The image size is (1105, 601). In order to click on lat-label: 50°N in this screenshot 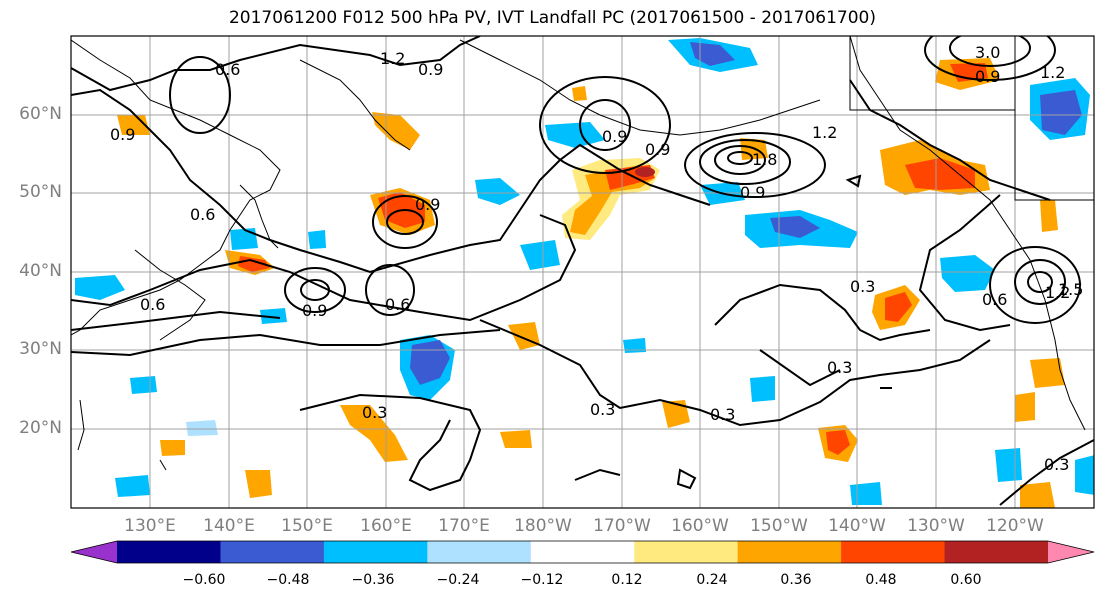, I will do `click(40, 192)`.